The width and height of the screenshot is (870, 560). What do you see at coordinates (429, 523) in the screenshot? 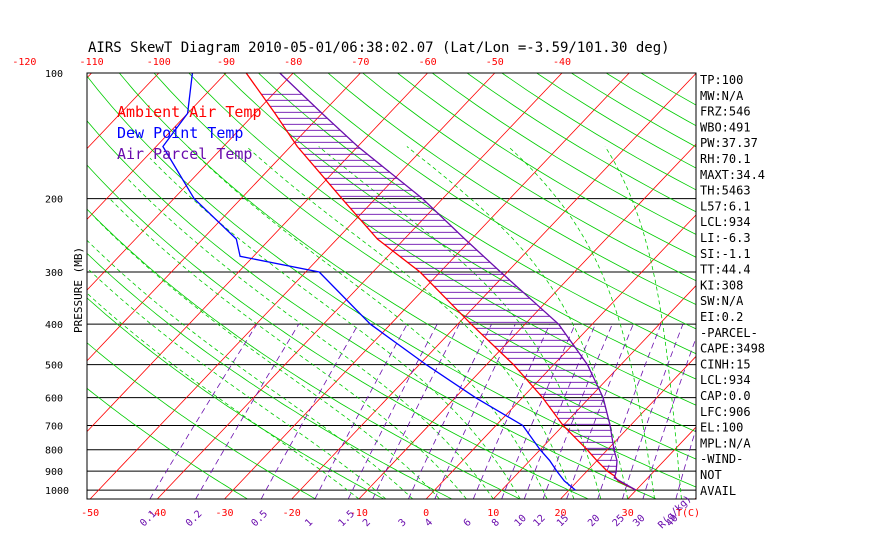
I see `mixing-ratio-tick-label: 4` at bounding box center [429, 523].